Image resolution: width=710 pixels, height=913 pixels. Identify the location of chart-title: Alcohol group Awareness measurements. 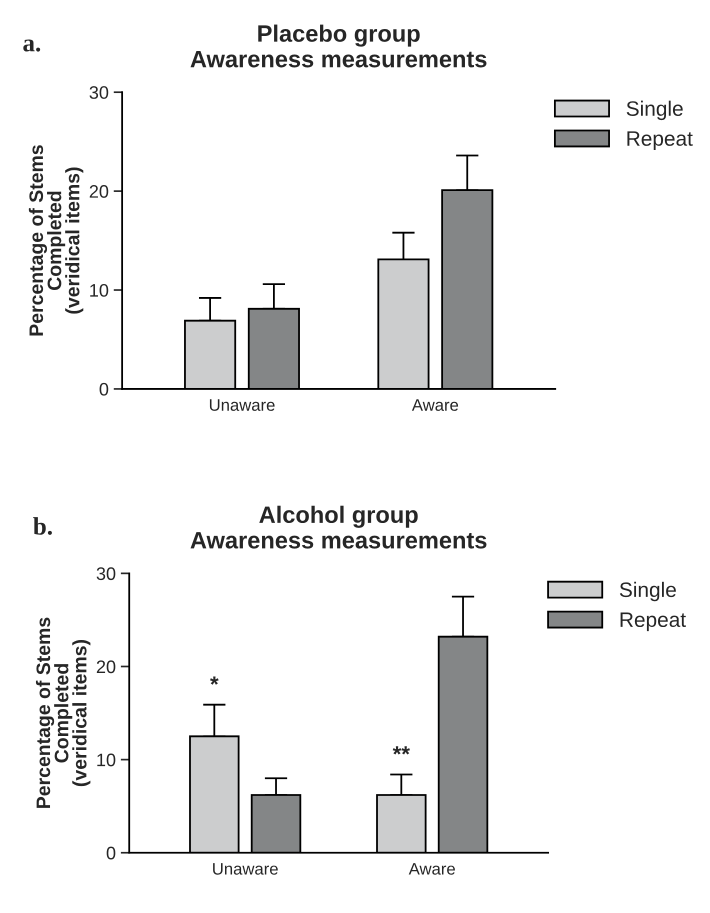
(338, 527).